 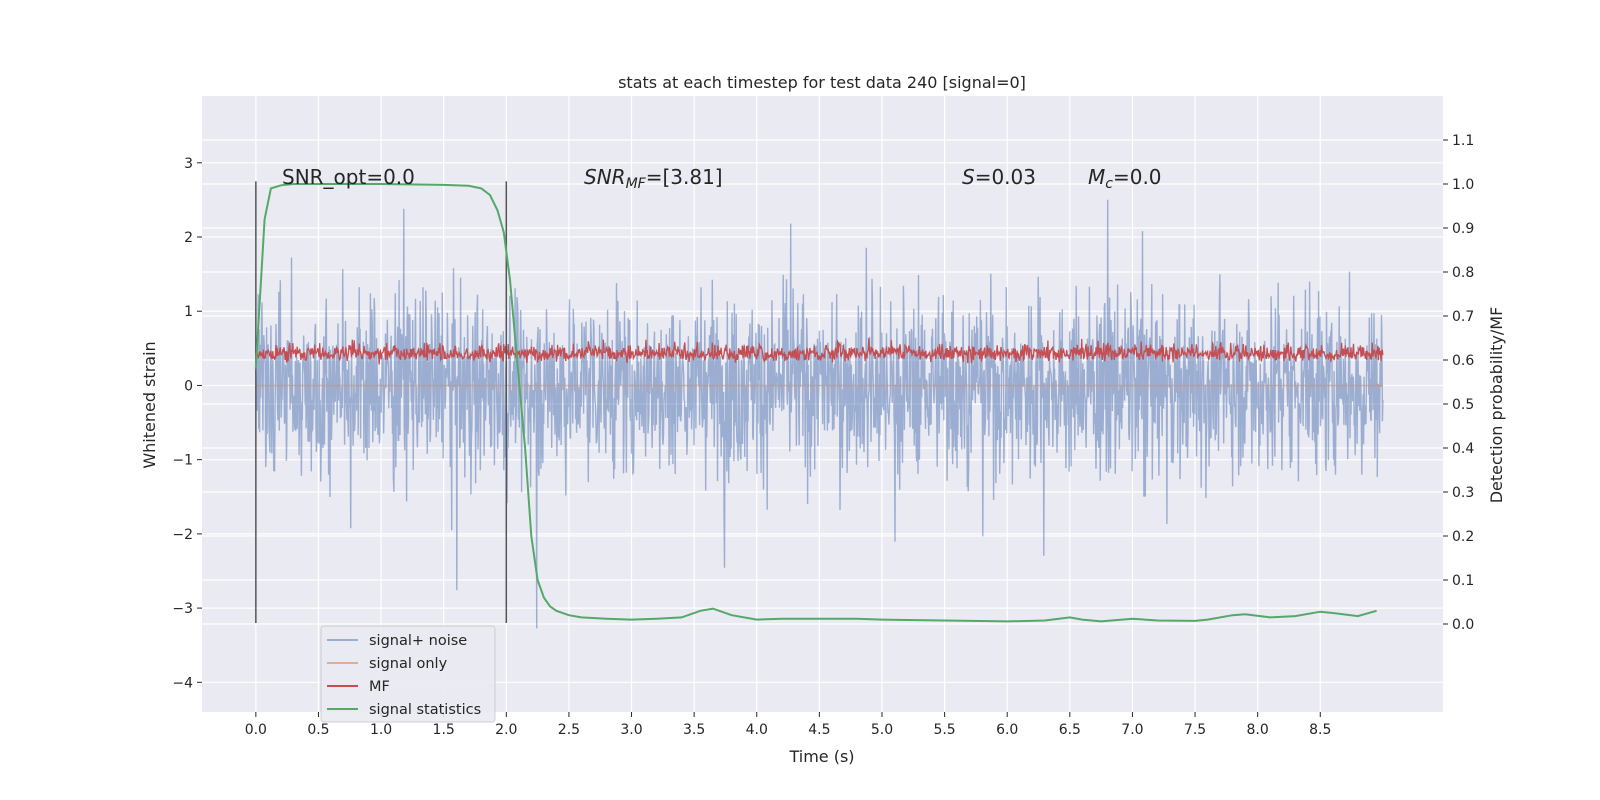 I want to click on y-tick-label-right: 0.4, so click(x=1463, y=449).